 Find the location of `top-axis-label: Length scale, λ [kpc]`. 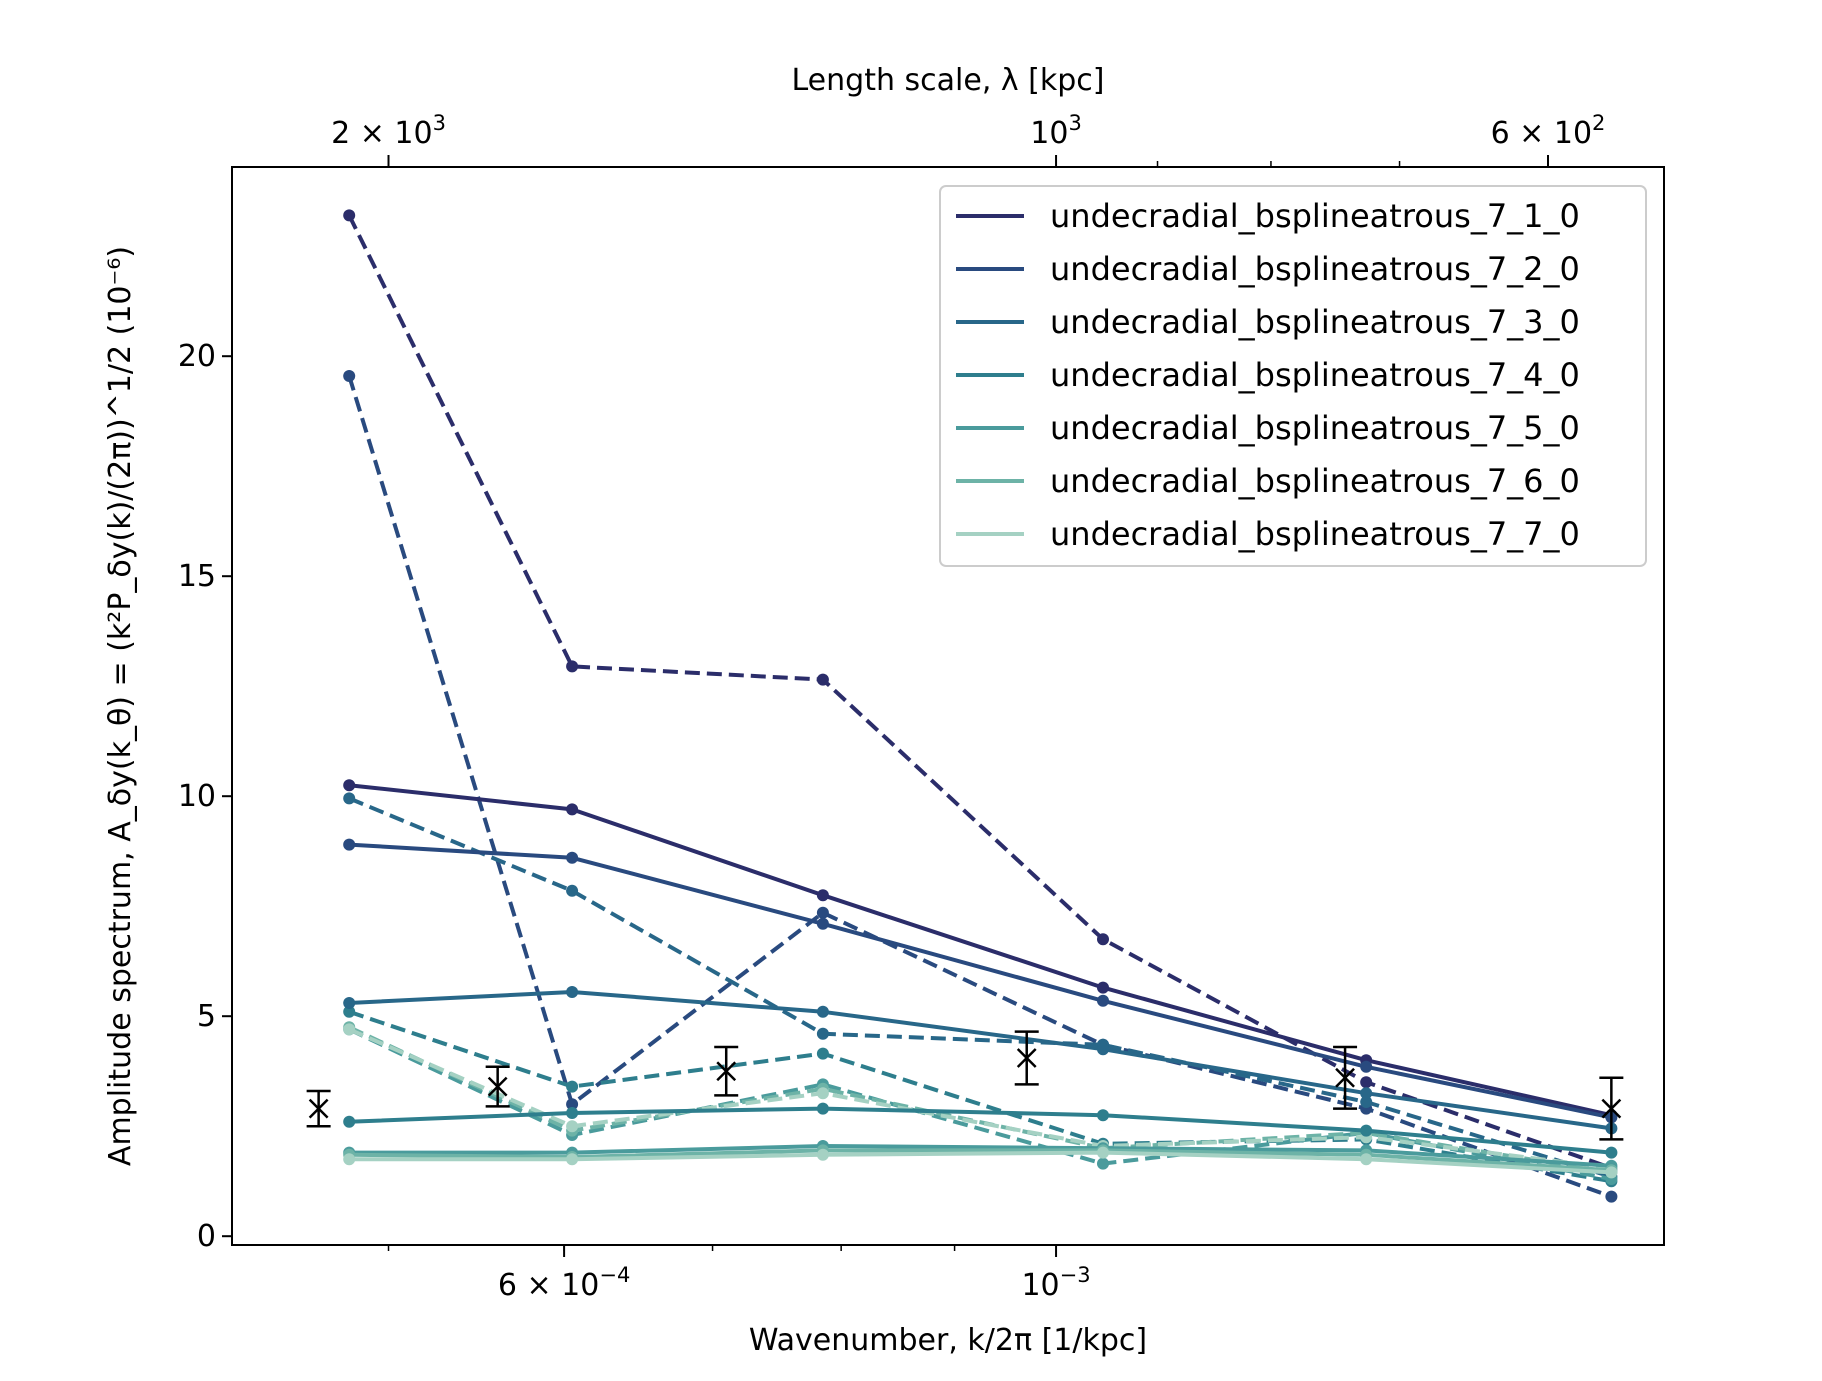

top-axis-label: Length scale, λ [kpc] is located at coordinates (948, 80).